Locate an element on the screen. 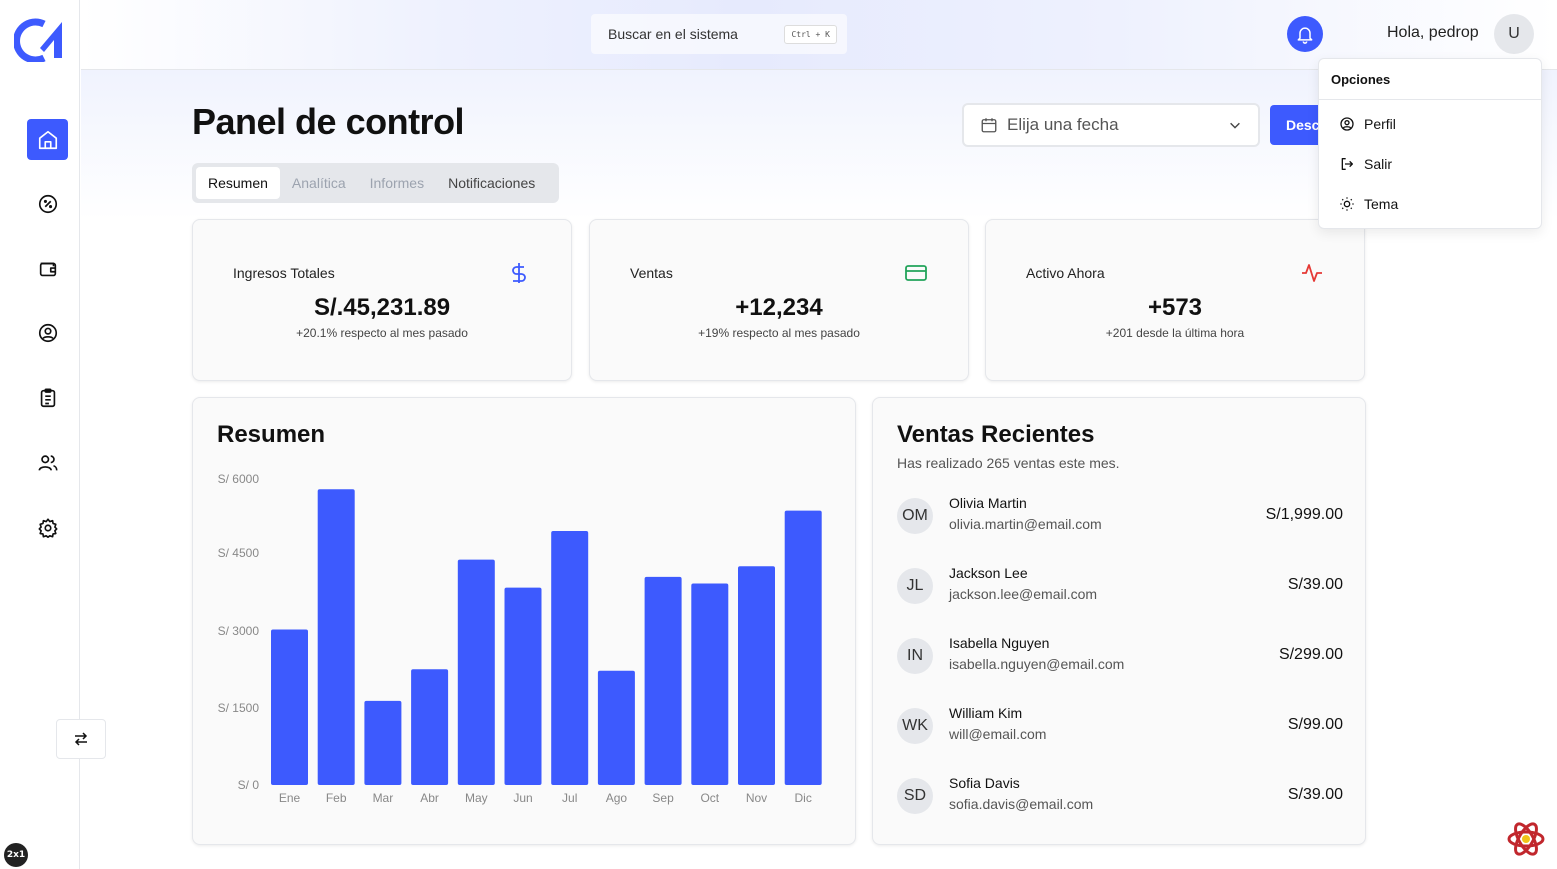 This screenshot has height=869, width=1557. chart-title: Resumen is located at coordinates (271, 434).